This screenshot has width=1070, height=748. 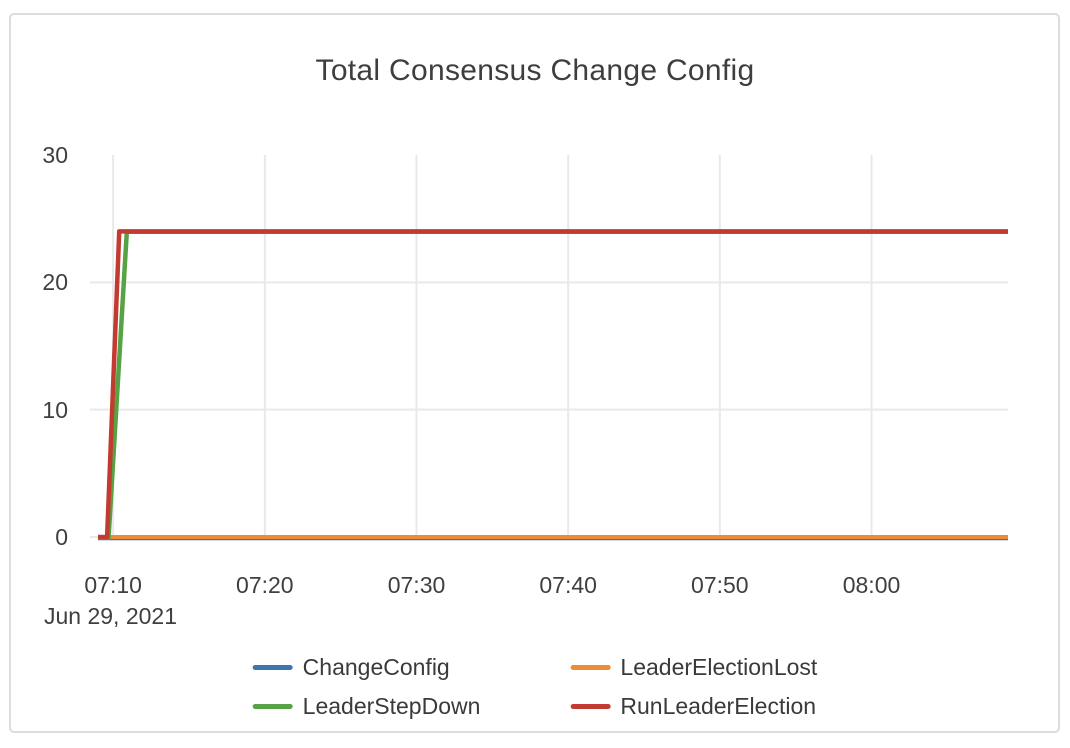 I want to click on legend-item-LeaderStepDown: LeaderStepDown, so click(x=366, y=706).